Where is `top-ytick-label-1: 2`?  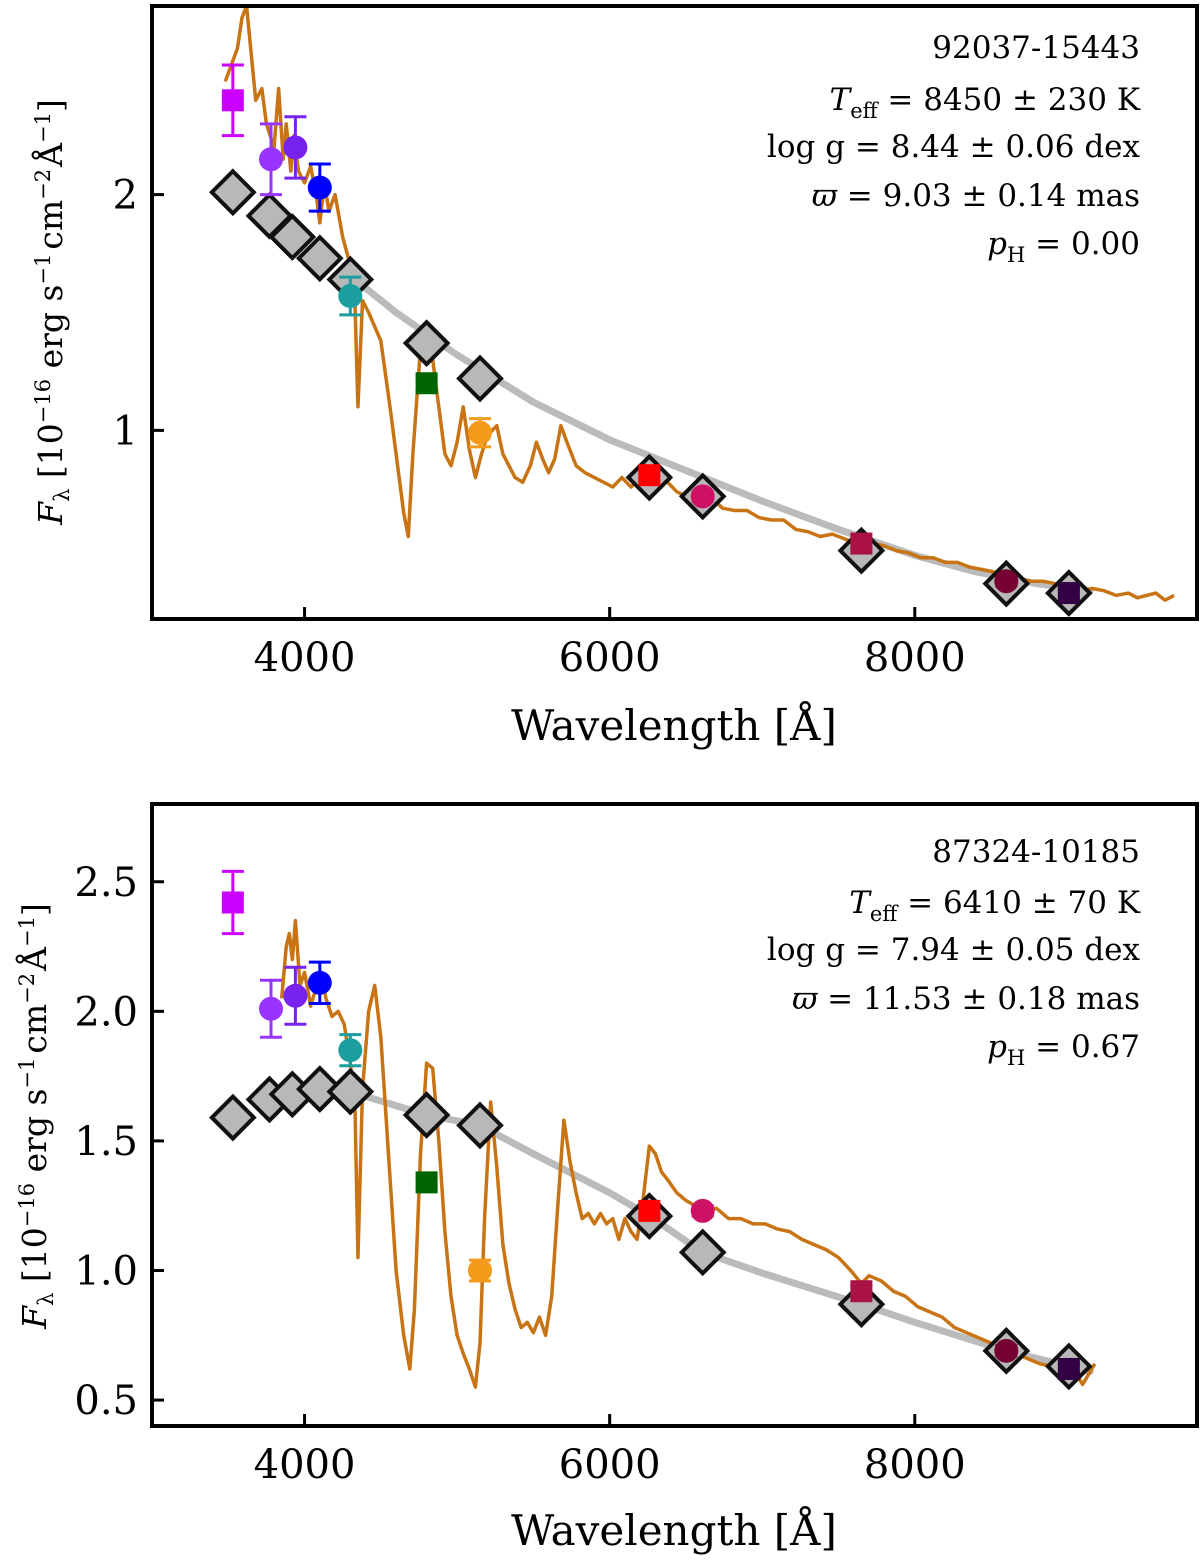
top-ytick-label-1: 2 is located at coordinates (125, 196).